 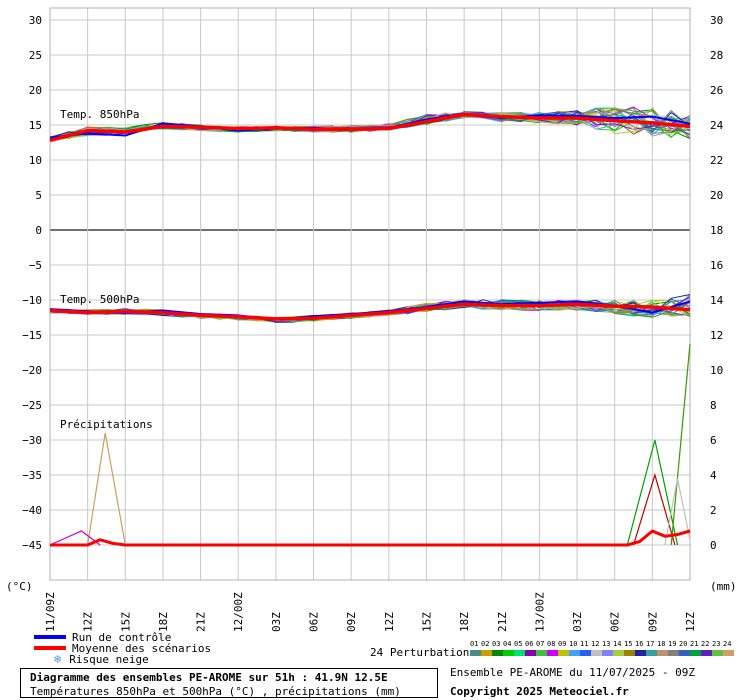 I want to click on right-tick-label: 10, so click(x=716, y=370).